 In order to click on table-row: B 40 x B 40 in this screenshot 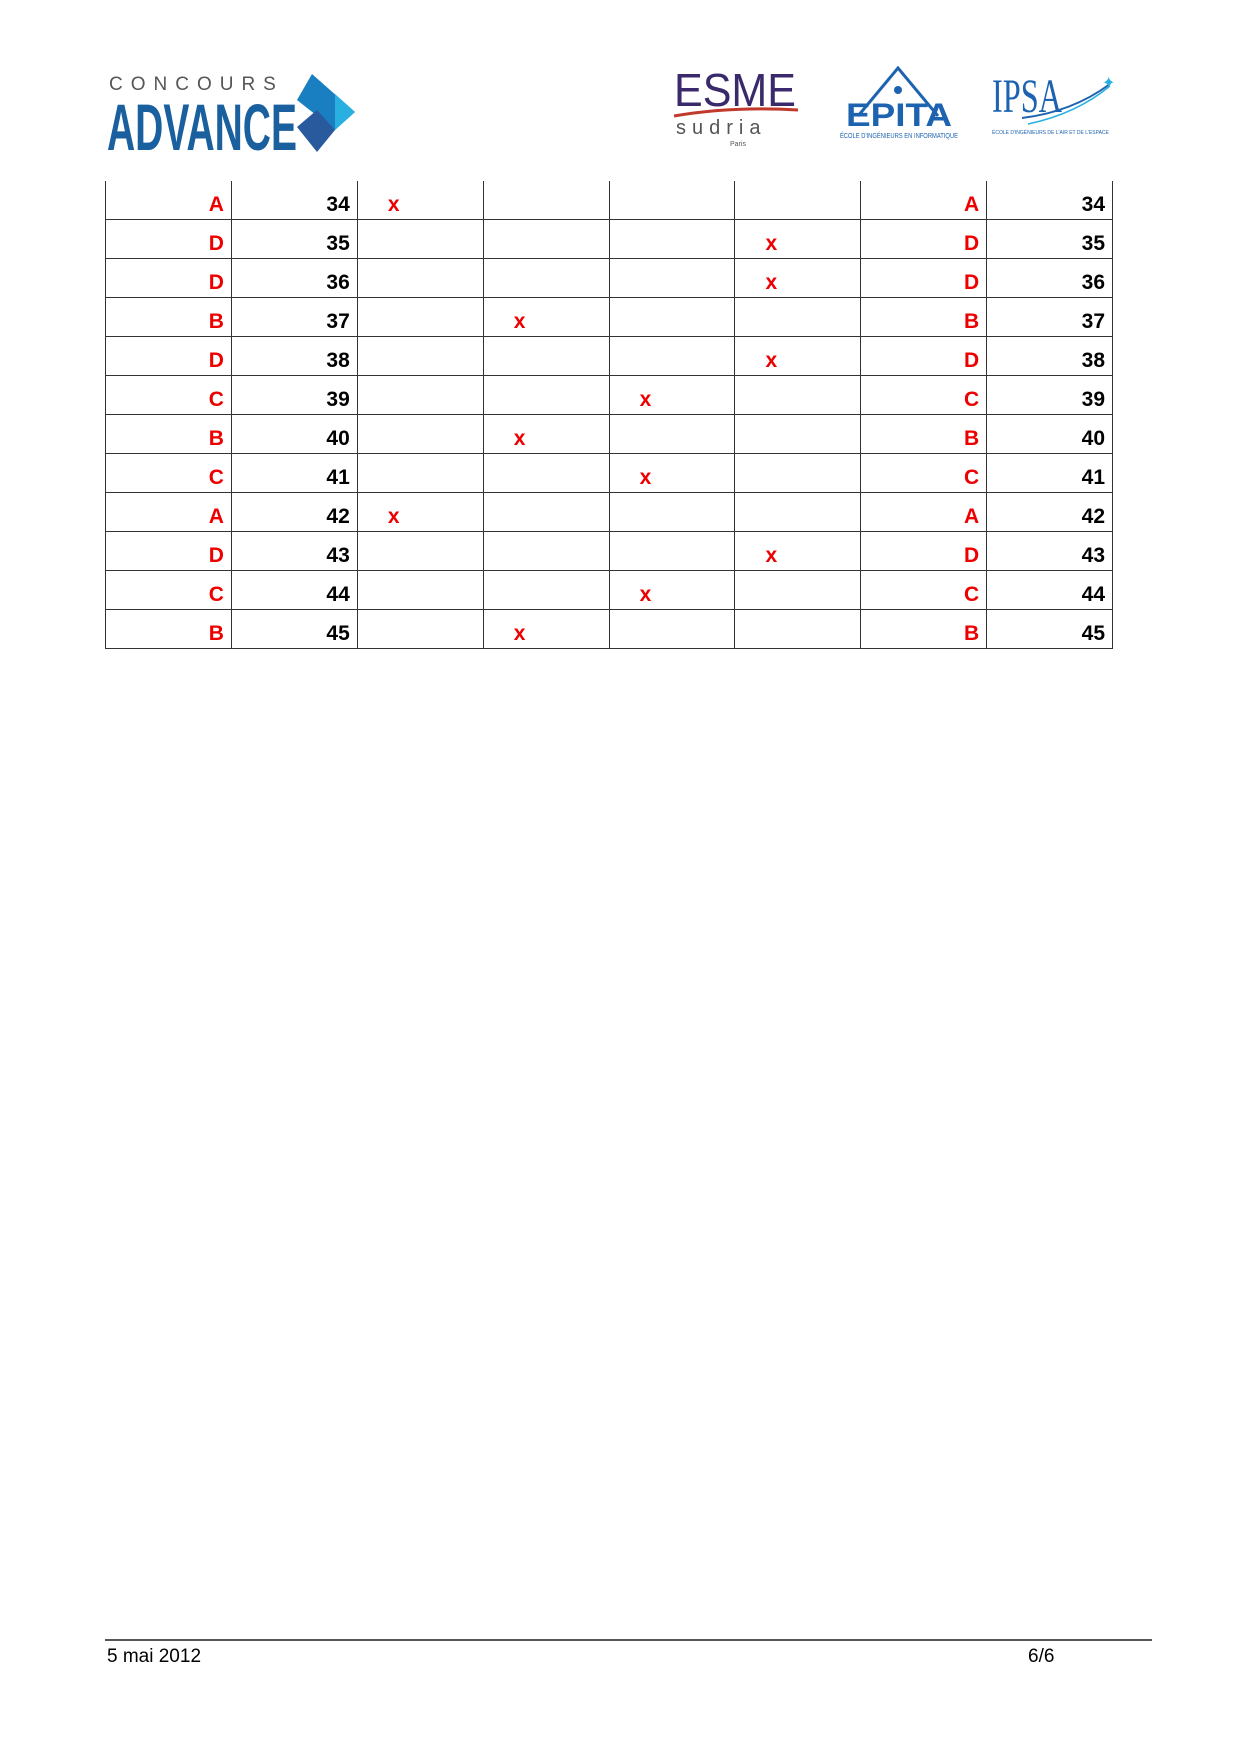, I will do `click(609, 434)`.